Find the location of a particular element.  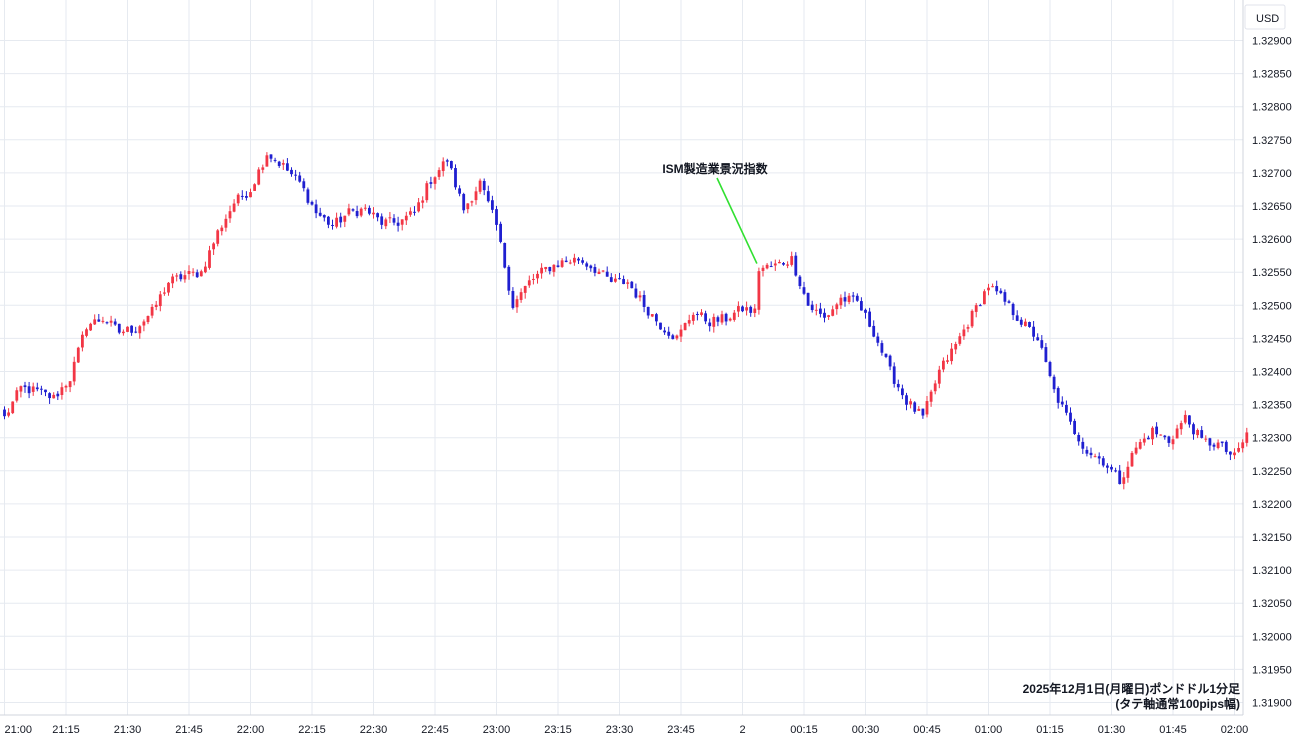

chart-caption-line1: 2025年12月1日(月曜日)ポンドドル1分足 is located at coordinates (1131, 688).